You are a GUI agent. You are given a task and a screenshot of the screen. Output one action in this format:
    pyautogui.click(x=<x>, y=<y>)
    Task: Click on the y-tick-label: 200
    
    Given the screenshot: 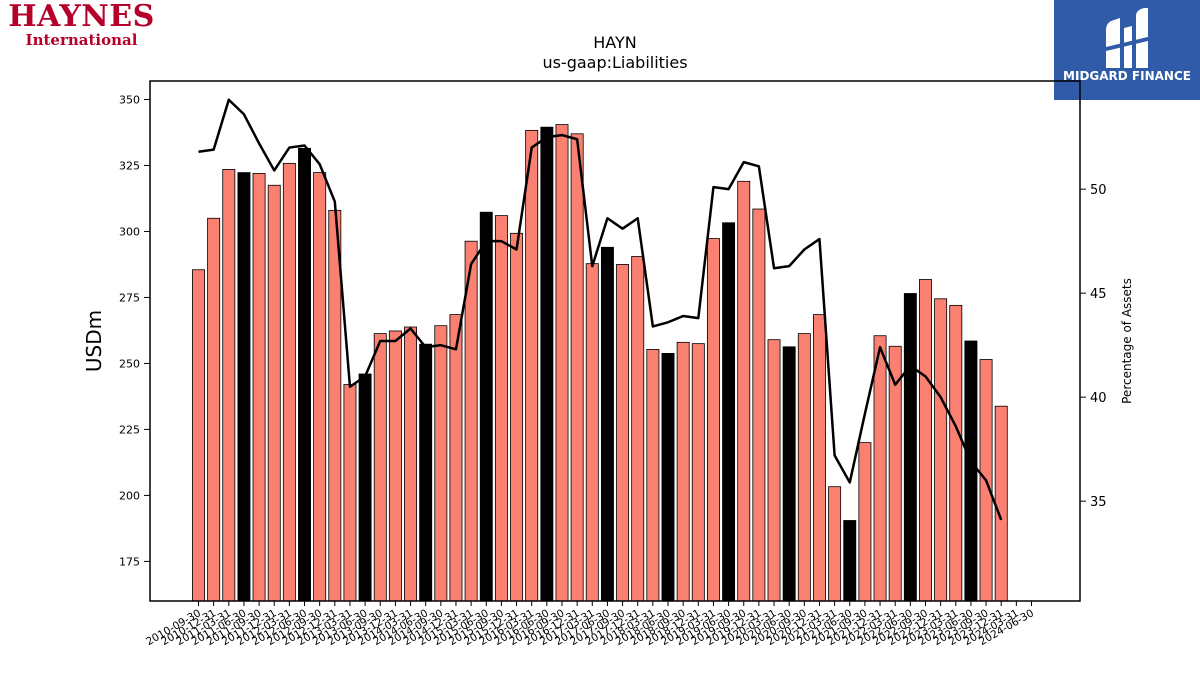 What is the action you would take?
    pyautogui.click(x=129, y=495)
    